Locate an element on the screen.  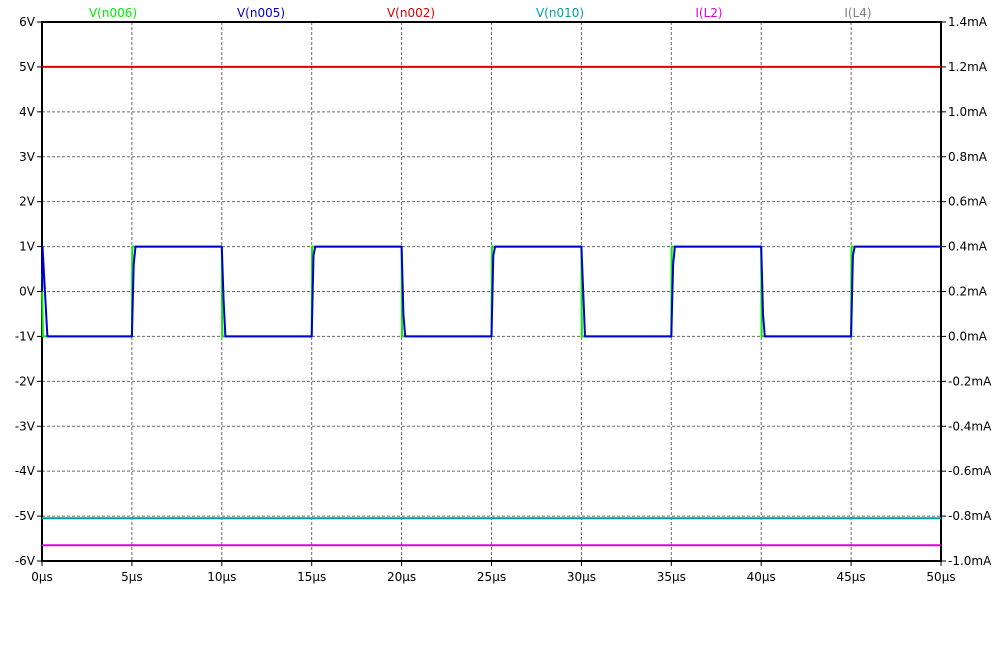
x-tick-label: 10µs is located at coordinates (221, 577).